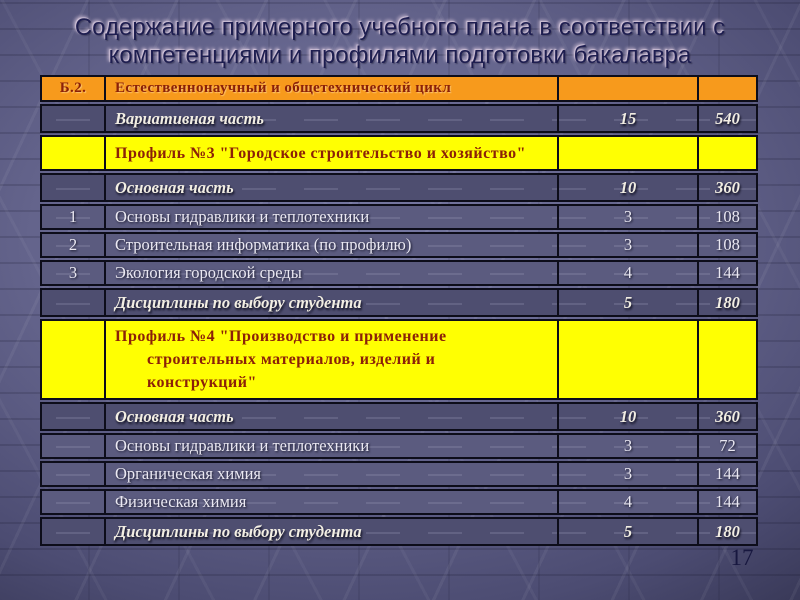 Image resolution: width=800 pixels, height=600 pixels. What do you see at coordinates (726, 118) in the screenshot?
I see `table-cell-hours: 540` at bounding box center [726, 118].